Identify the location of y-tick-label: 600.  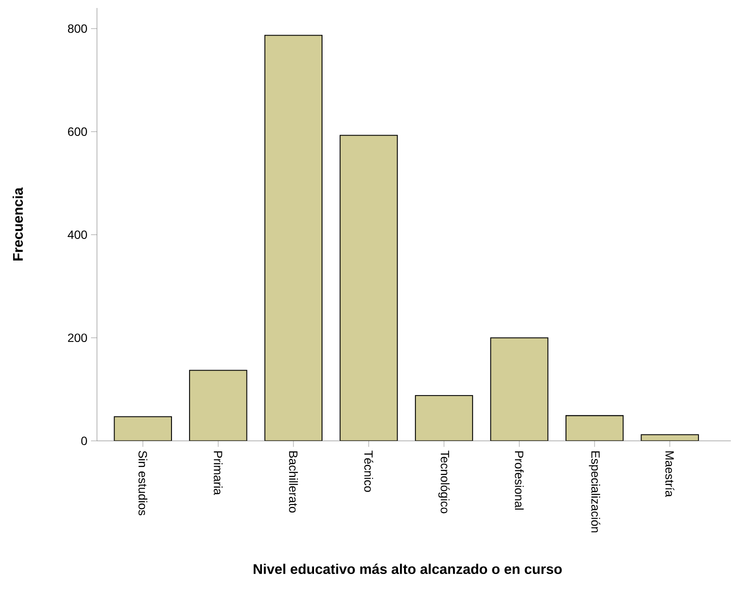
(77, 132).